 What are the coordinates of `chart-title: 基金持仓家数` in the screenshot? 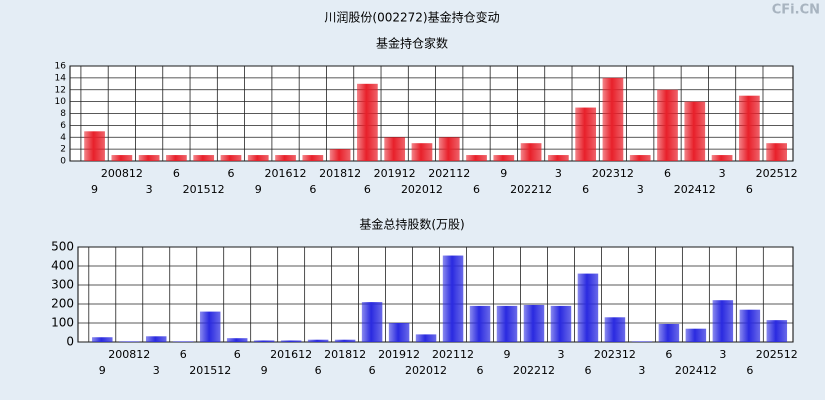 It's located at (412, 43).